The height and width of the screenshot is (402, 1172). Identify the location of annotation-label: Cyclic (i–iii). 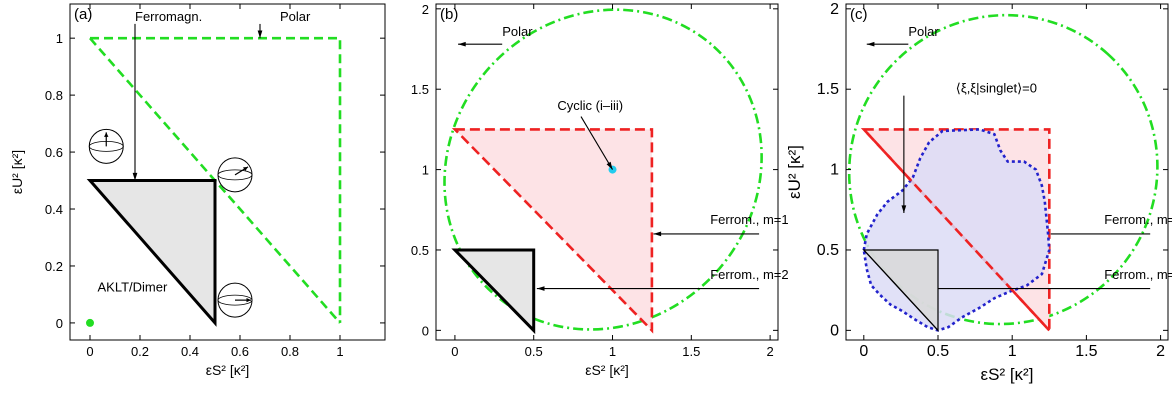
(590, 105).